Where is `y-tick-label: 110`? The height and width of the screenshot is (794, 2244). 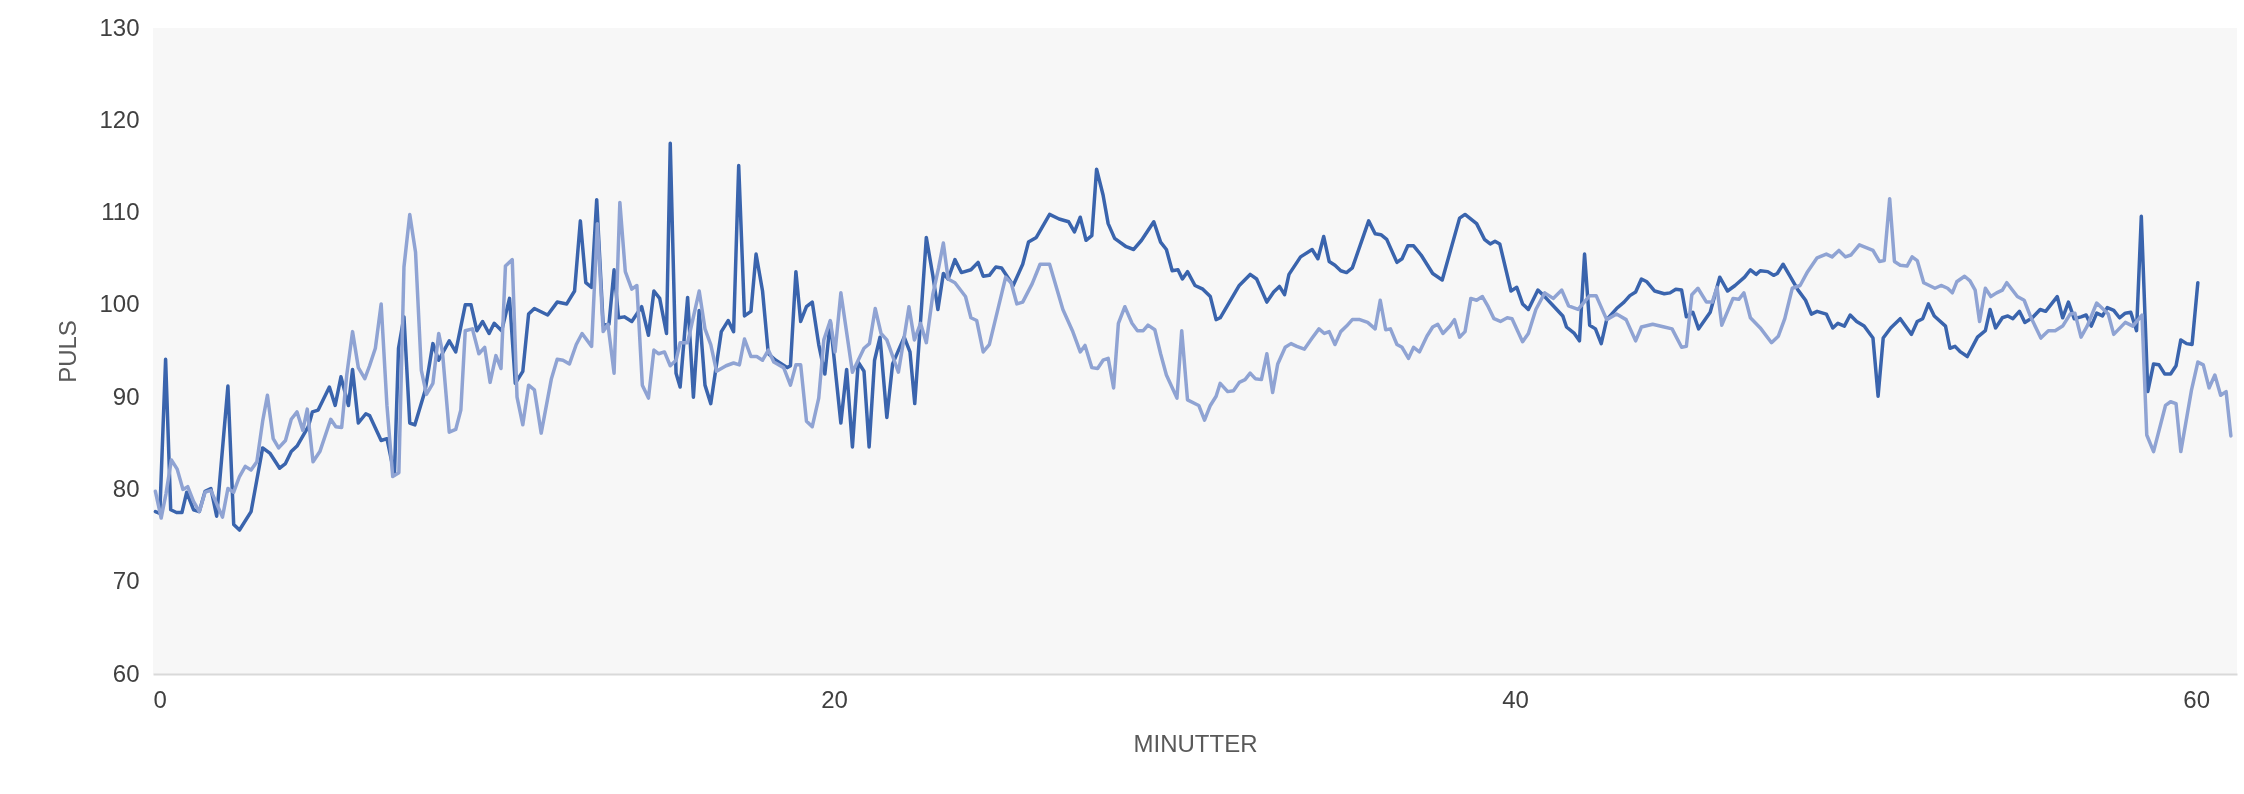 y-tick-label: 110 is located at coordinates (120, 212).